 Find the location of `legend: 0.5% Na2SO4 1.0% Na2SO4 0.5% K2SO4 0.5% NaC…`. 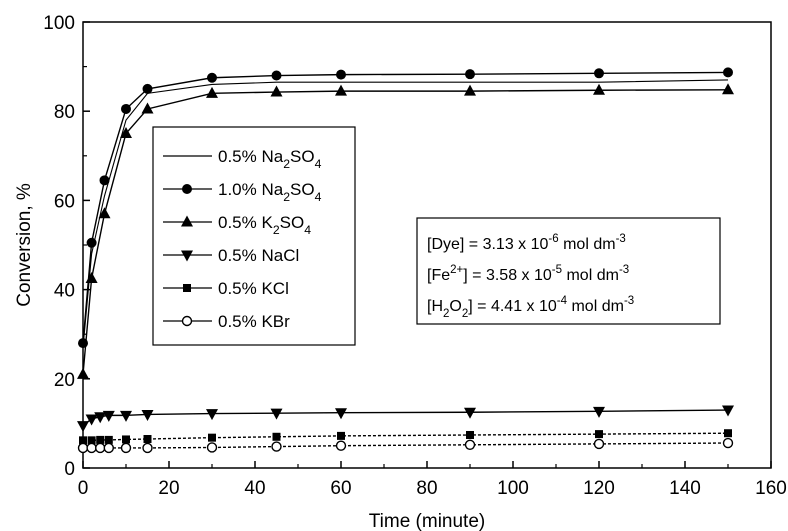

legend: 0.5% Na2SO4 1.0% Na2SO4 0.5% K2SO4 0.5% NaC… is located at coordinates (254, 236).